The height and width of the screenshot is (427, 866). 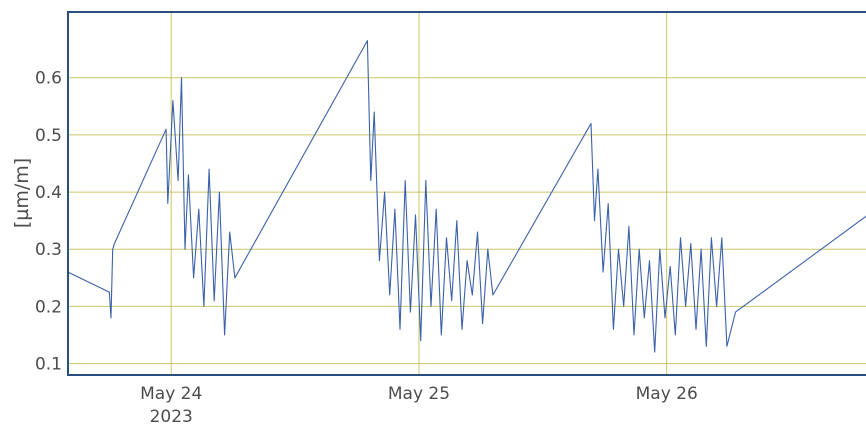 I want to click on y-tick-label: 0.6, so click(x=48, y=79).